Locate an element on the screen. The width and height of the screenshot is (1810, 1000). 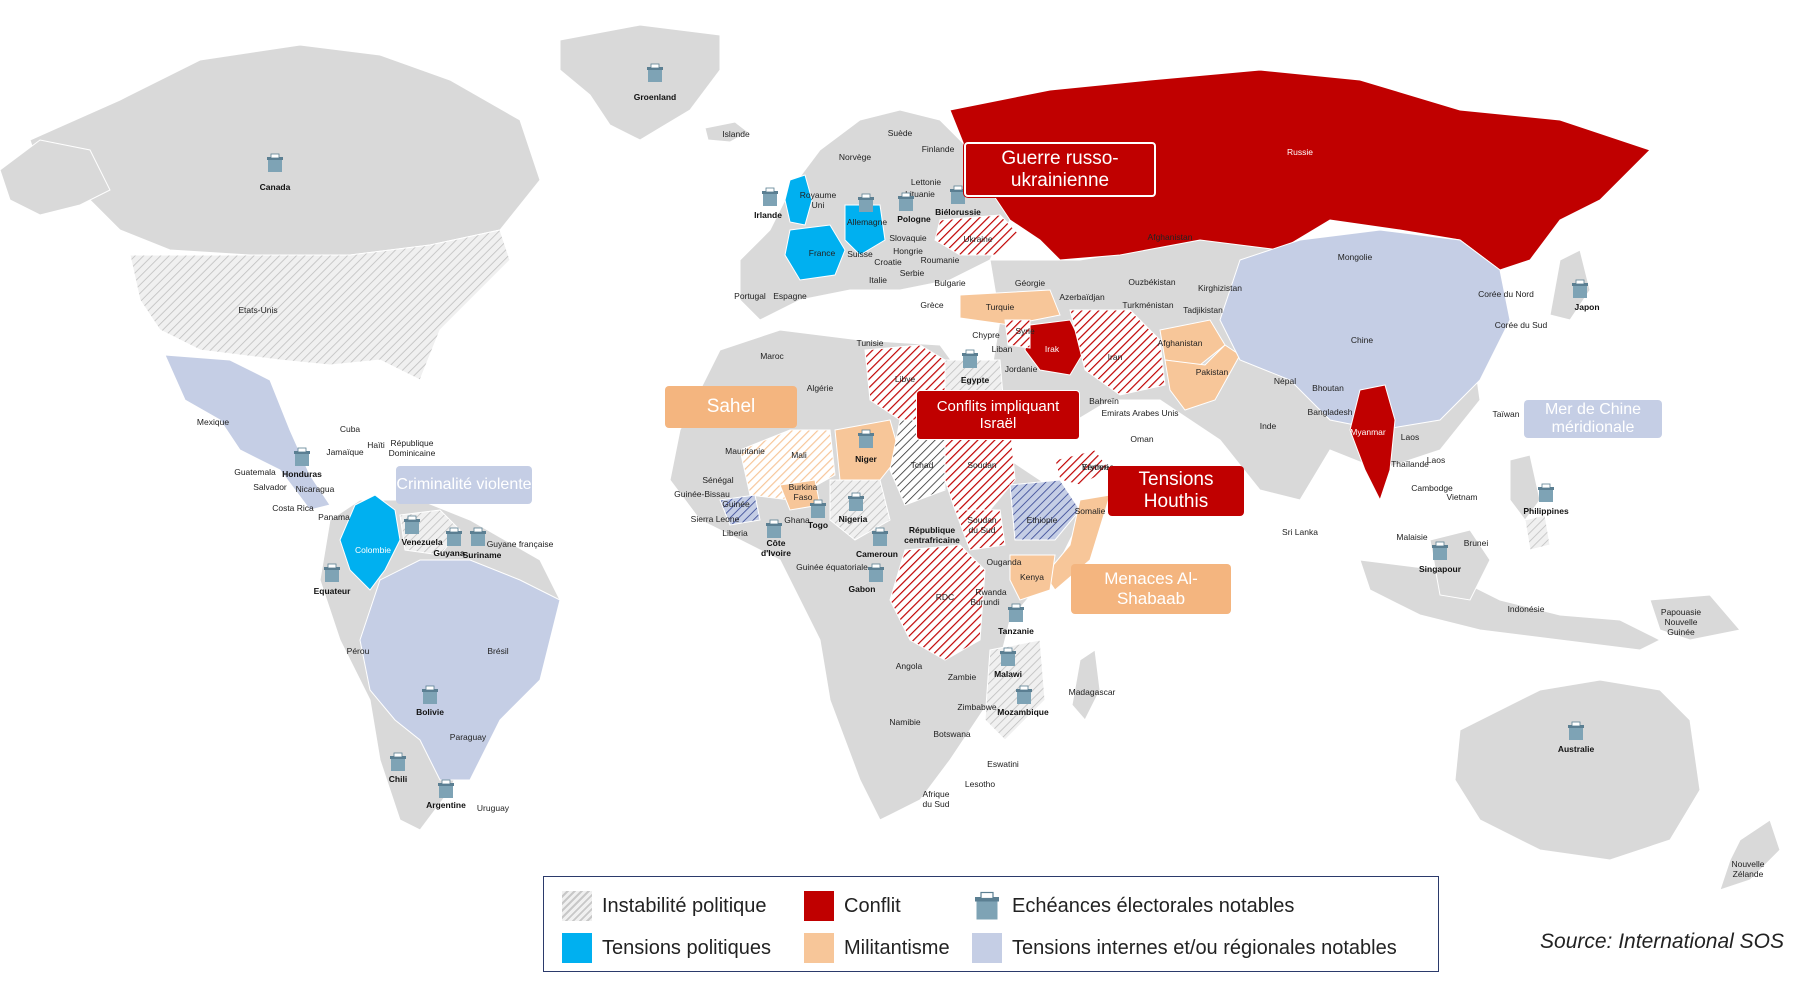
label-venezuela: Venezuela is located at coordinates (421, 542).